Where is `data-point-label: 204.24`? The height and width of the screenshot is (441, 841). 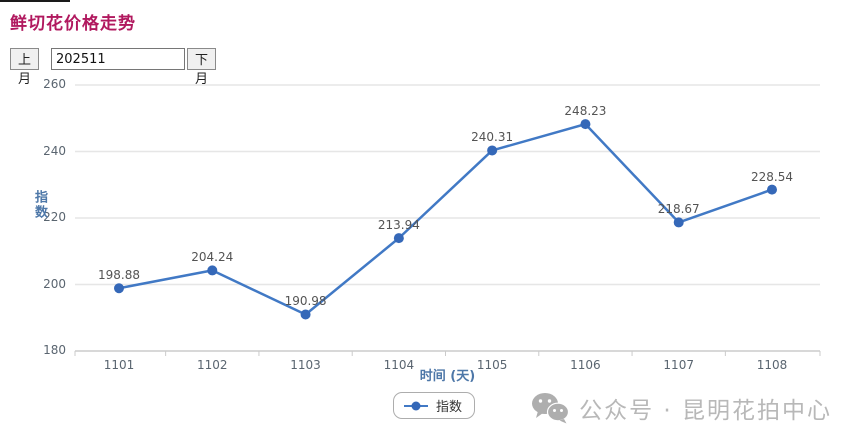 data-point-label: 204.24 is located at coordinates (212, 257).